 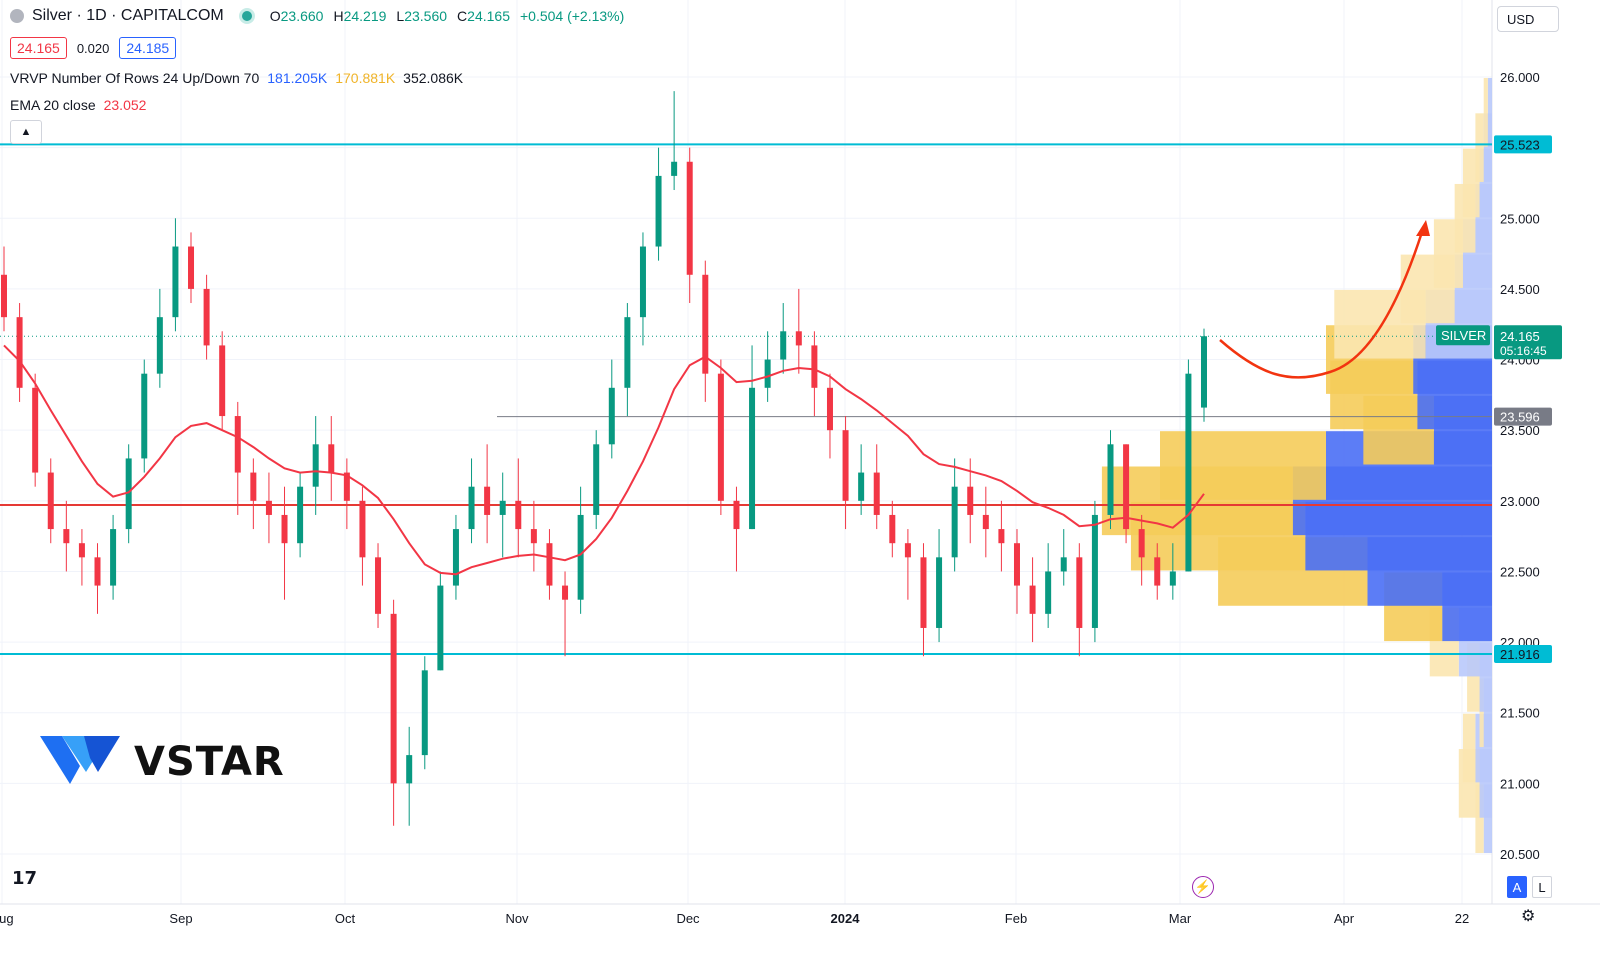 What do you see at coordinates (93, 48) in the screenshot?
I see `quote-row: 24.165 0.020 24.185` at bounding box center [93, 48].